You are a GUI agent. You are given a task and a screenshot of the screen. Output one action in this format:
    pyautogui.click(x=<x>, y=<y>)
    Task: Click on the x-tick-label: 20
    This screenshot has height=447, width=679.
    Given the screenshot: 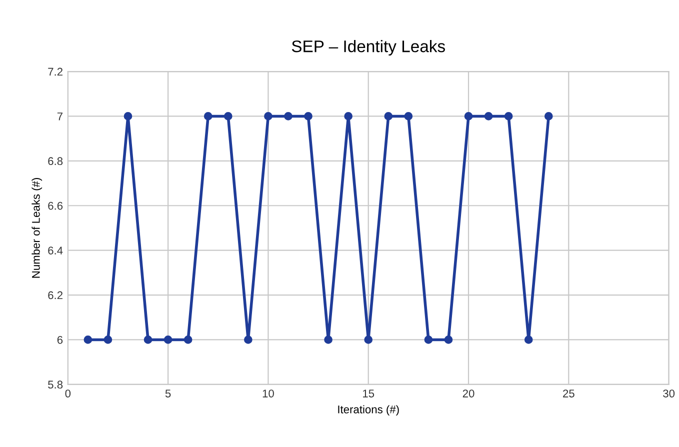 What is the action you would take?
    pyautogui.click(x=468, y=394)
    